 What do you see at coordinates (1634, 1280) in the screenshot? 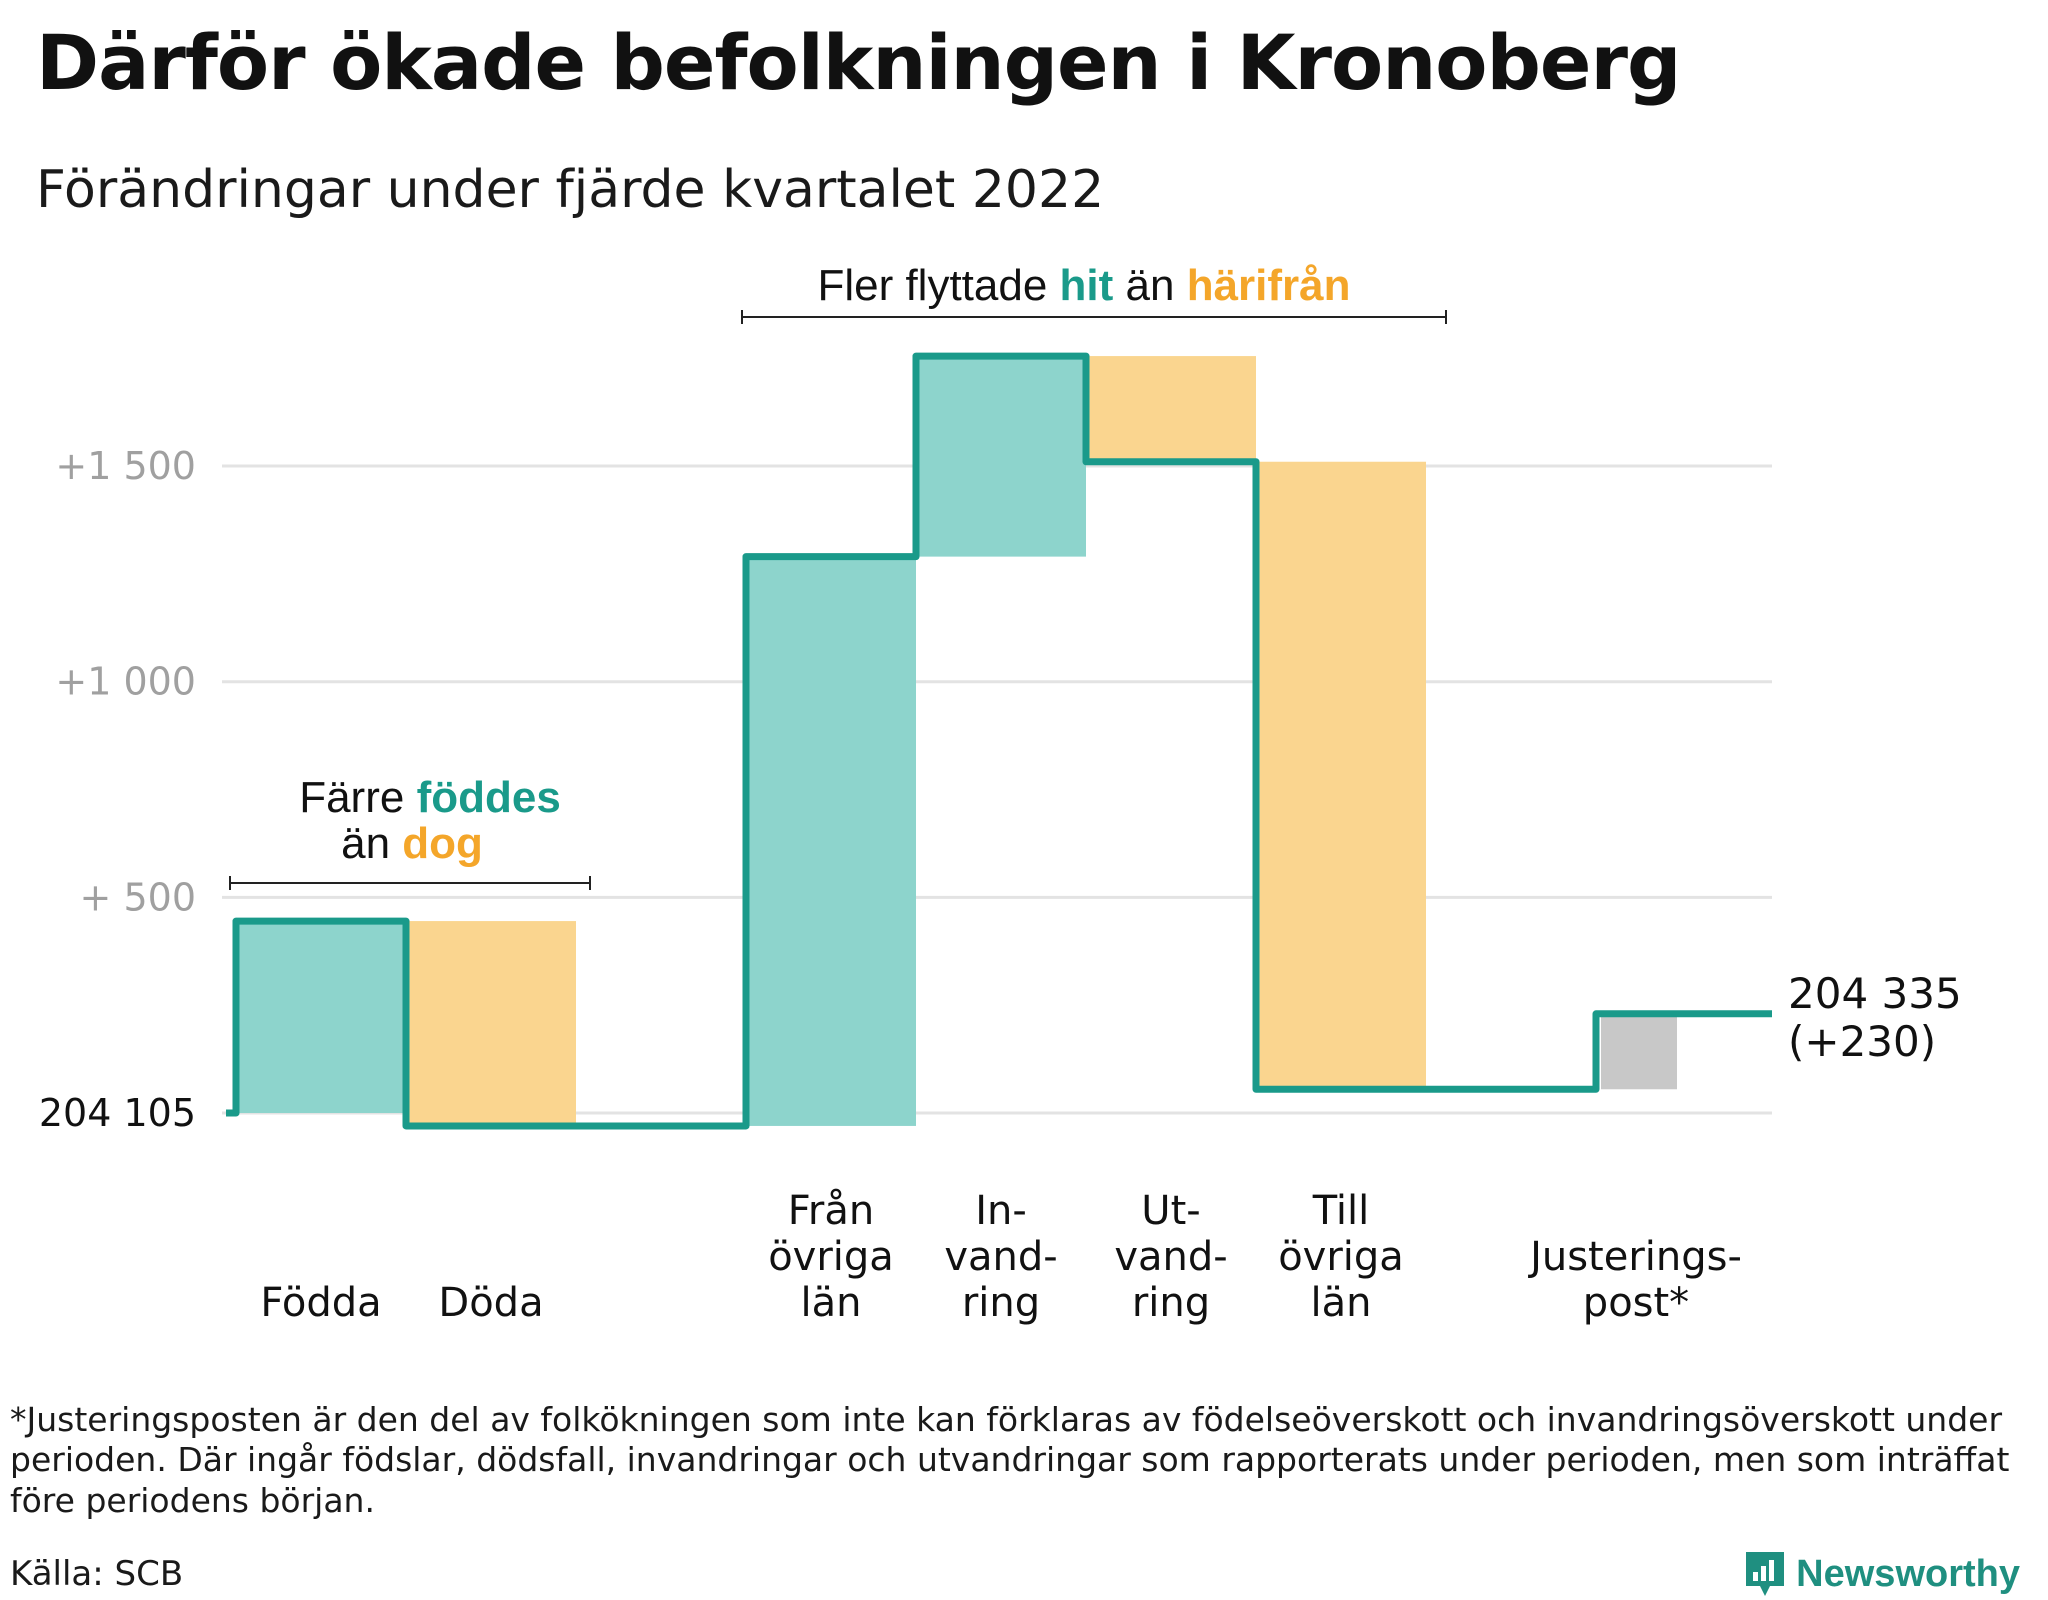
I see `category-label-8: Justerings-post*` at bounding box center [1634, 1280].